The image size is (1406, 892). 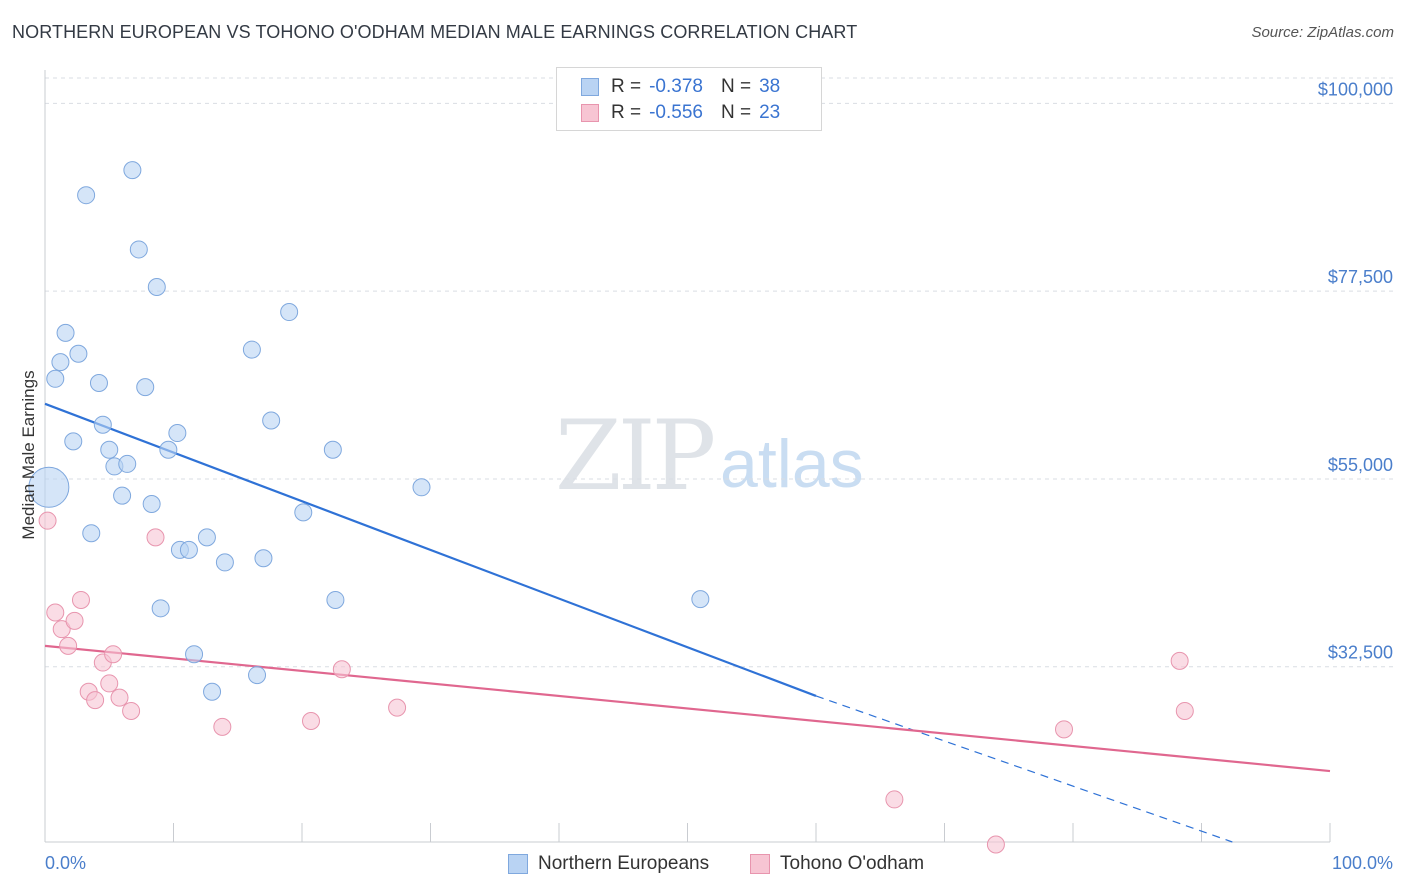 I want to click on tohono-oodham-trend-line, so click(x=687, y=708).